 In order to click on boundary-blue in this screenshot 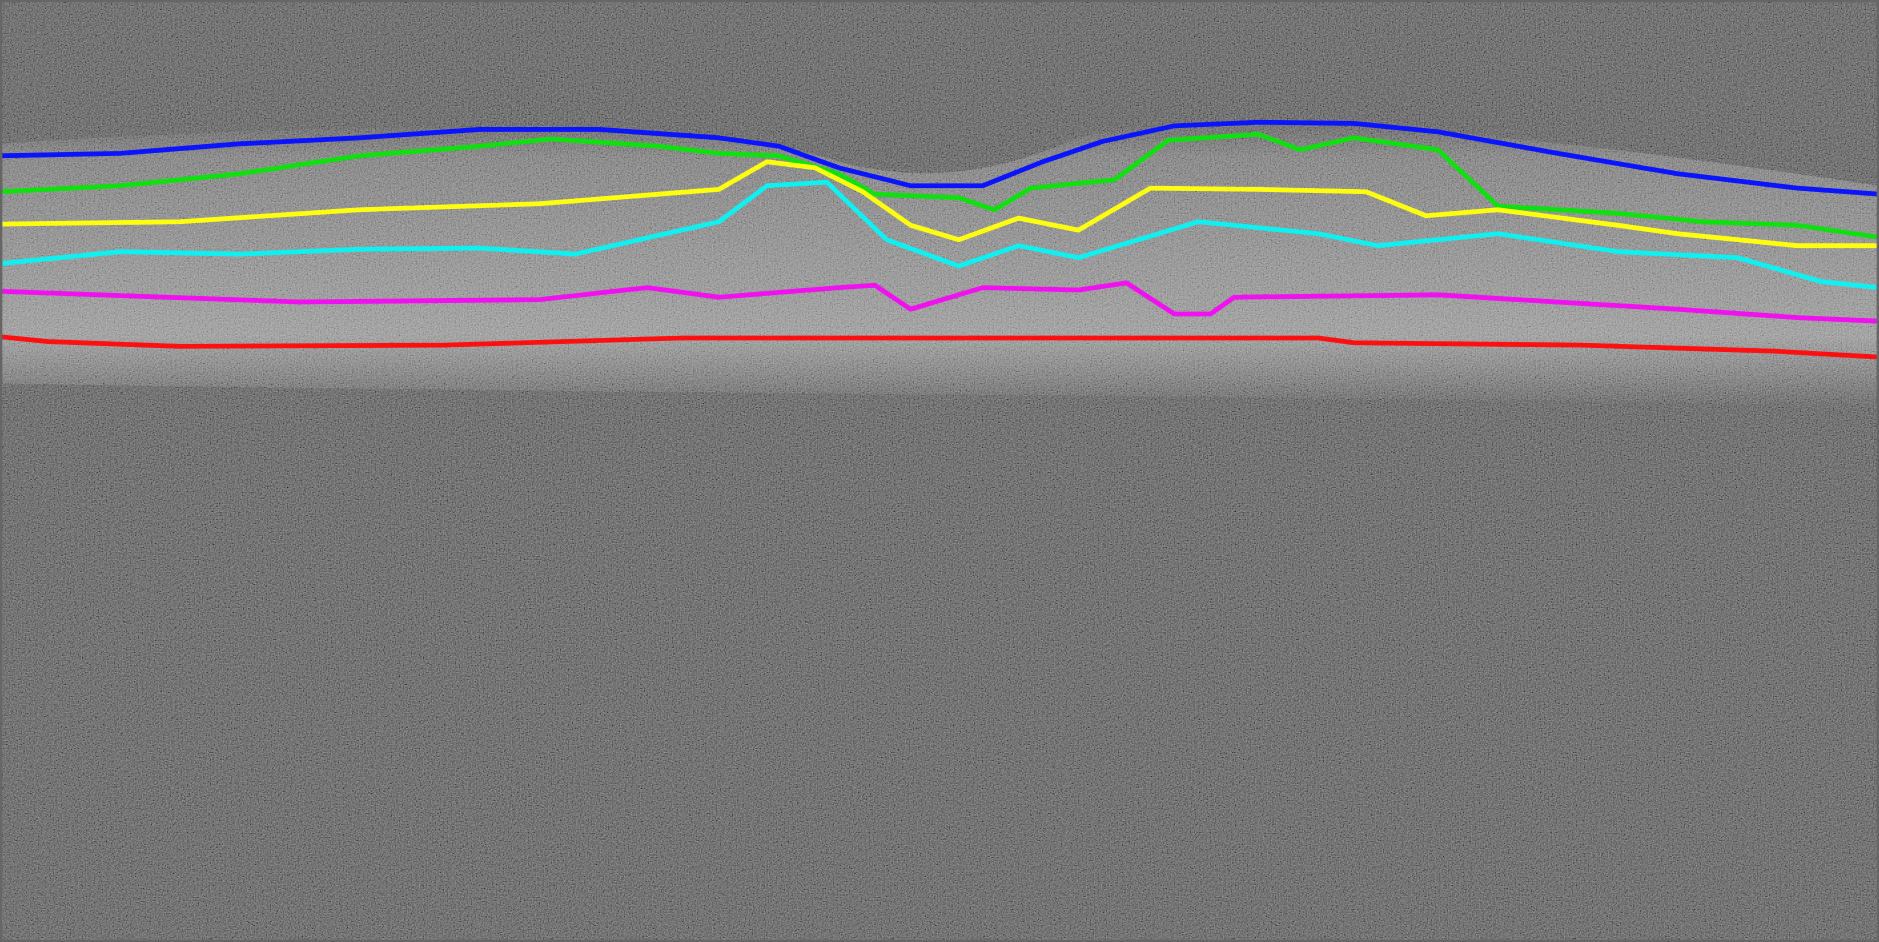, I will do `click(939, 158)`.